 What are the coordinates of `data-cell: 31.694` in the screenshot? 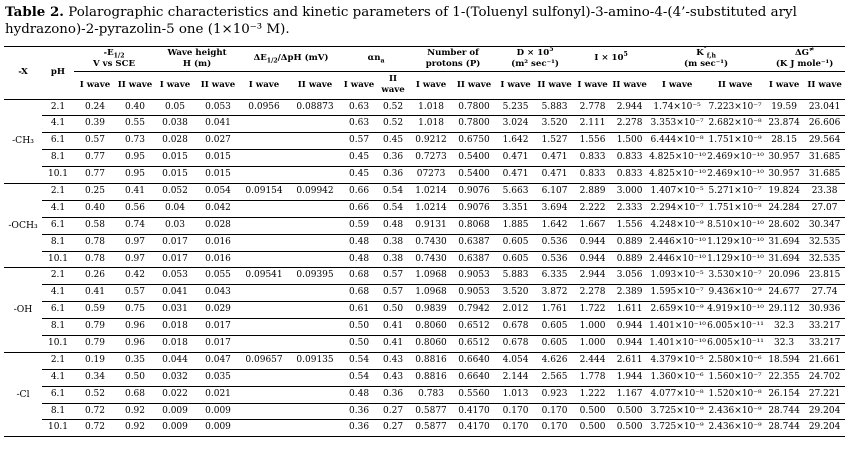 It's located at (784, 242).